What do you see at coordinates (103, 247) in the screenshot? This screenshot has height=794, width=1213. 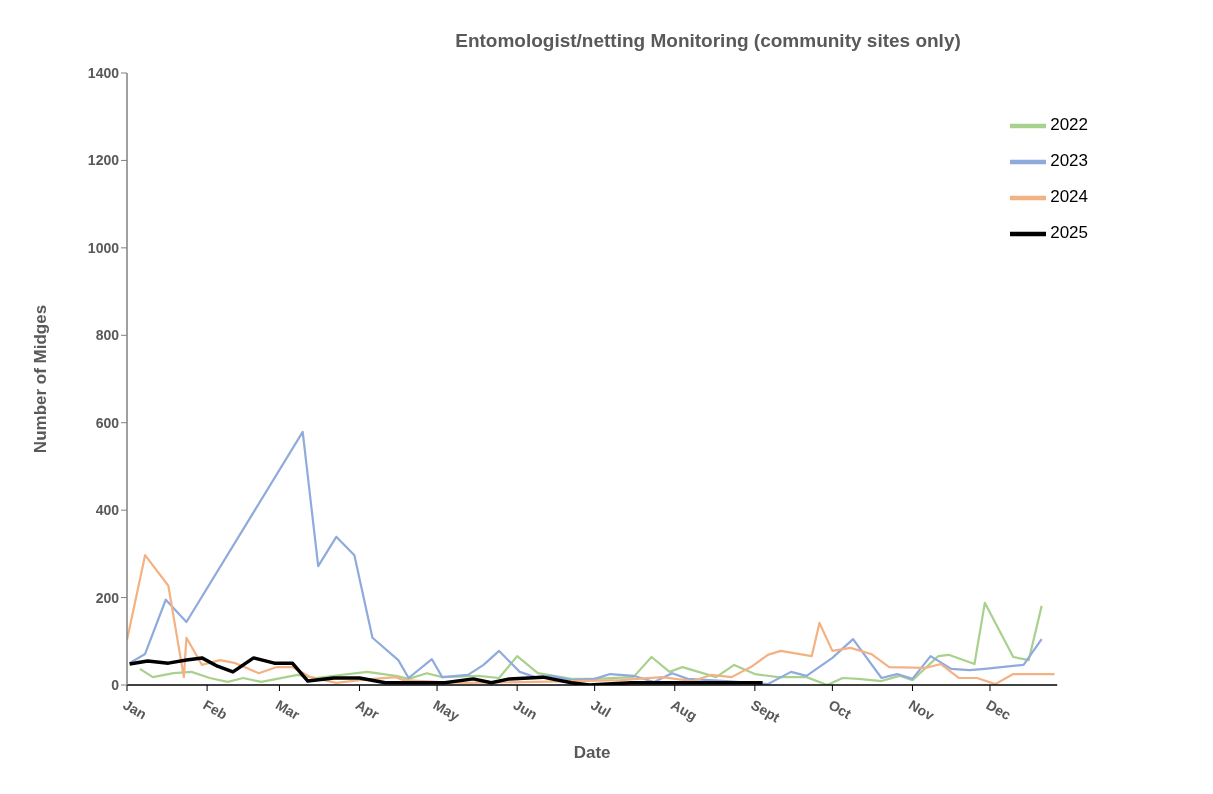 I see `y-tick-label: 1000` at bounding box center [103, 247].